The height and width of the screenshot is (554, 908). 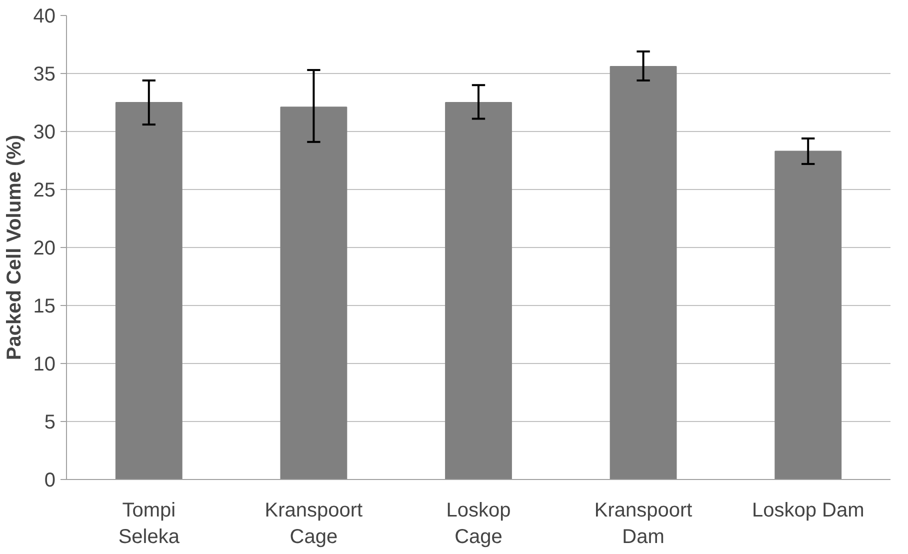 What do you see at coordinates (44, 365) in the screenshot?
I see `y-tick-label: 10` at bounding box center [44, 365].